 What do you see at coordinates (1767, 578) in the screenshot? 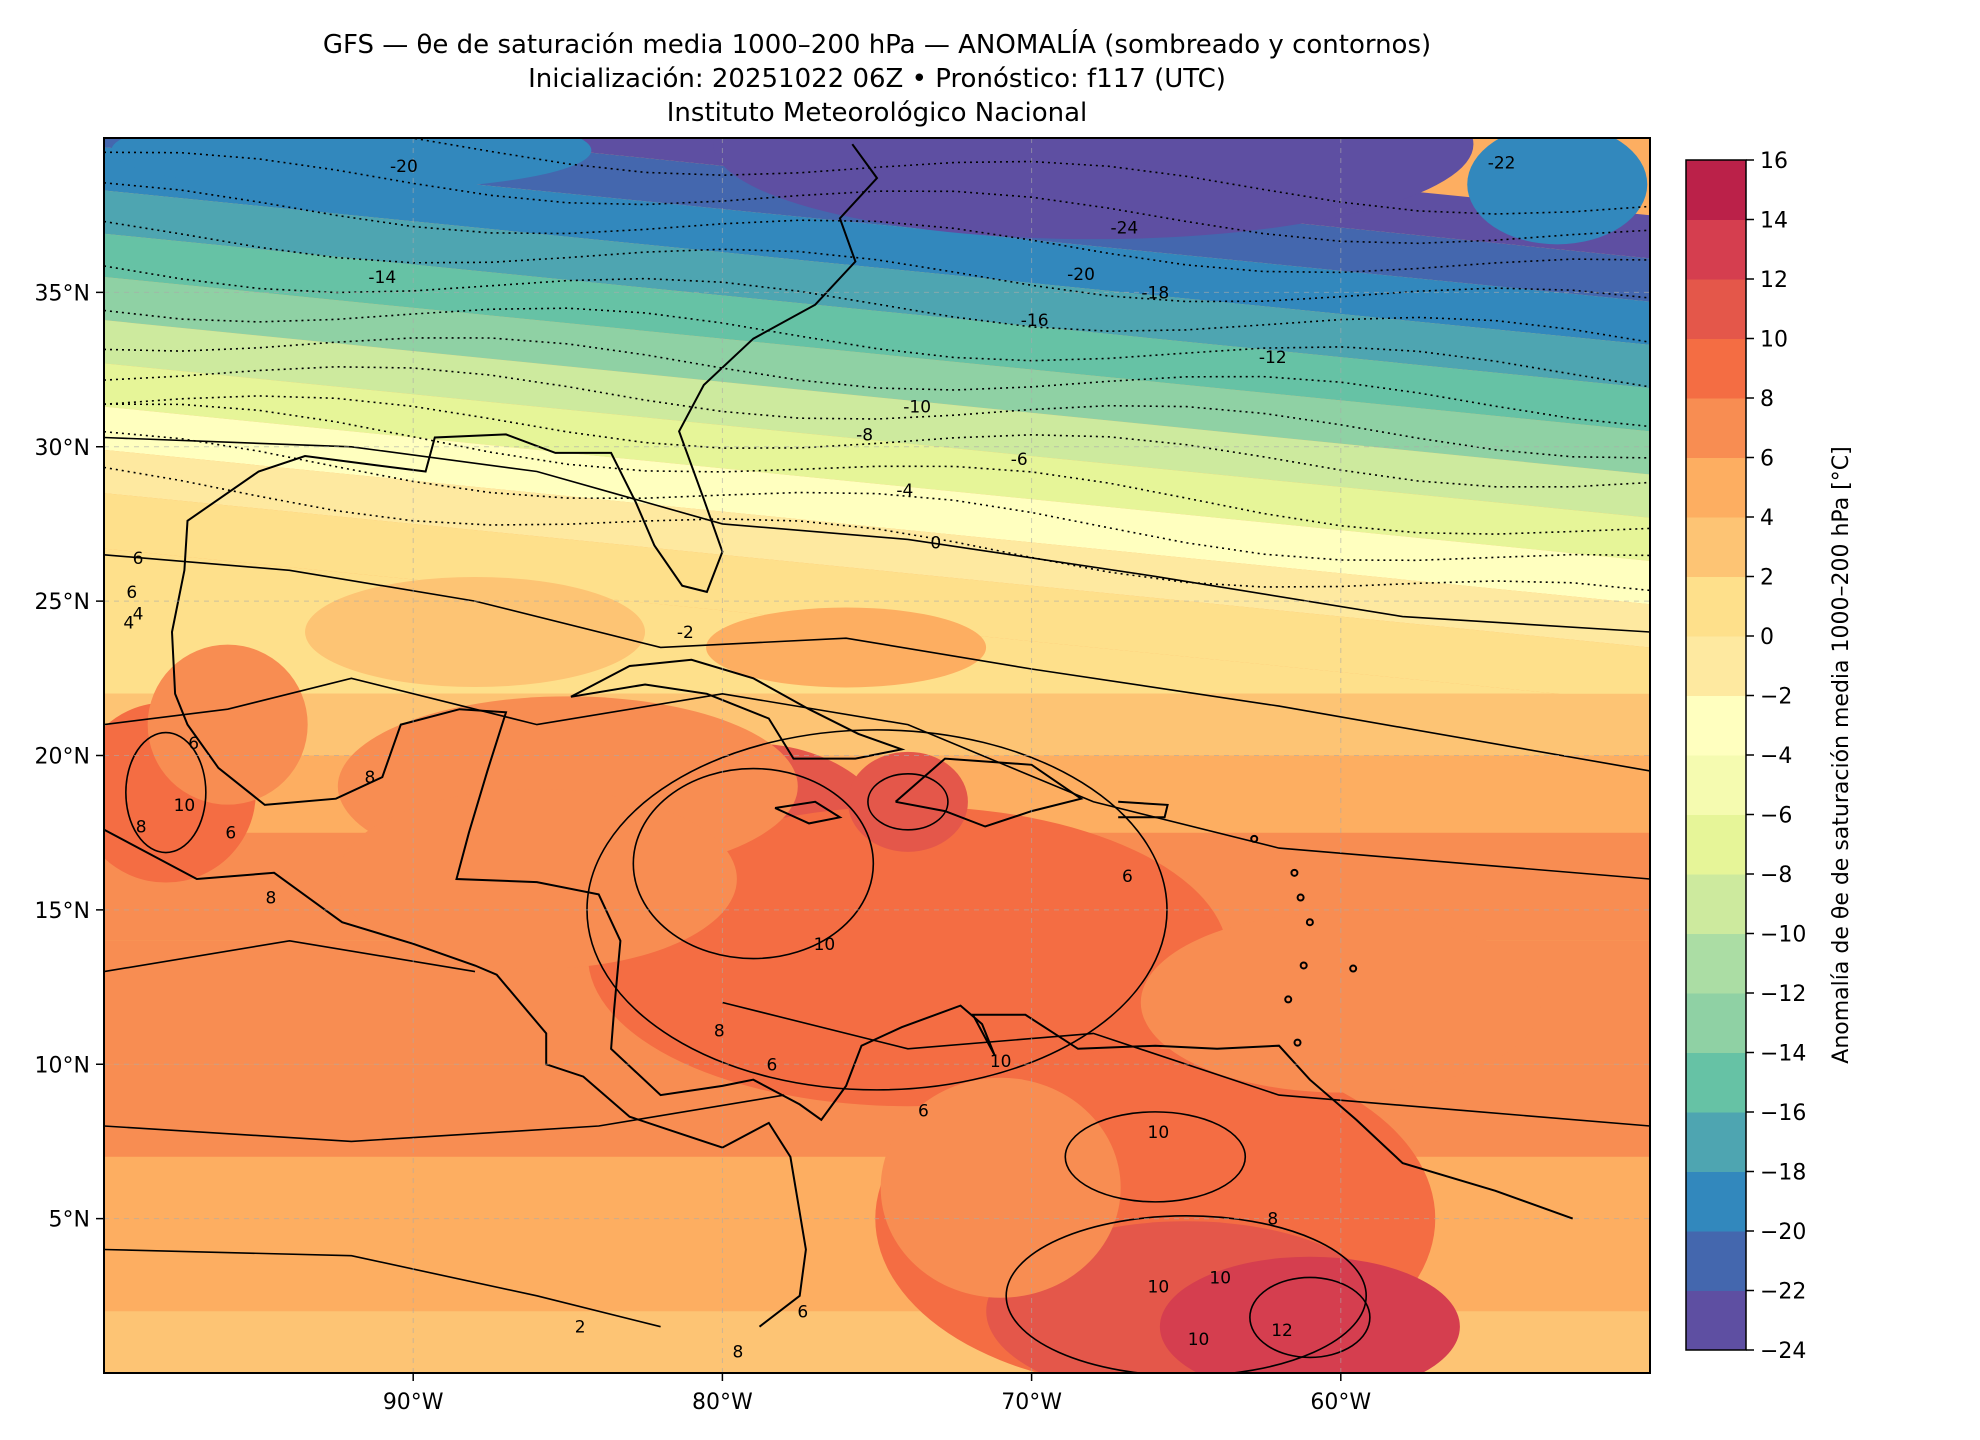
I see `colorbar-tick-label: 2` at bounding box center [1767, 578].